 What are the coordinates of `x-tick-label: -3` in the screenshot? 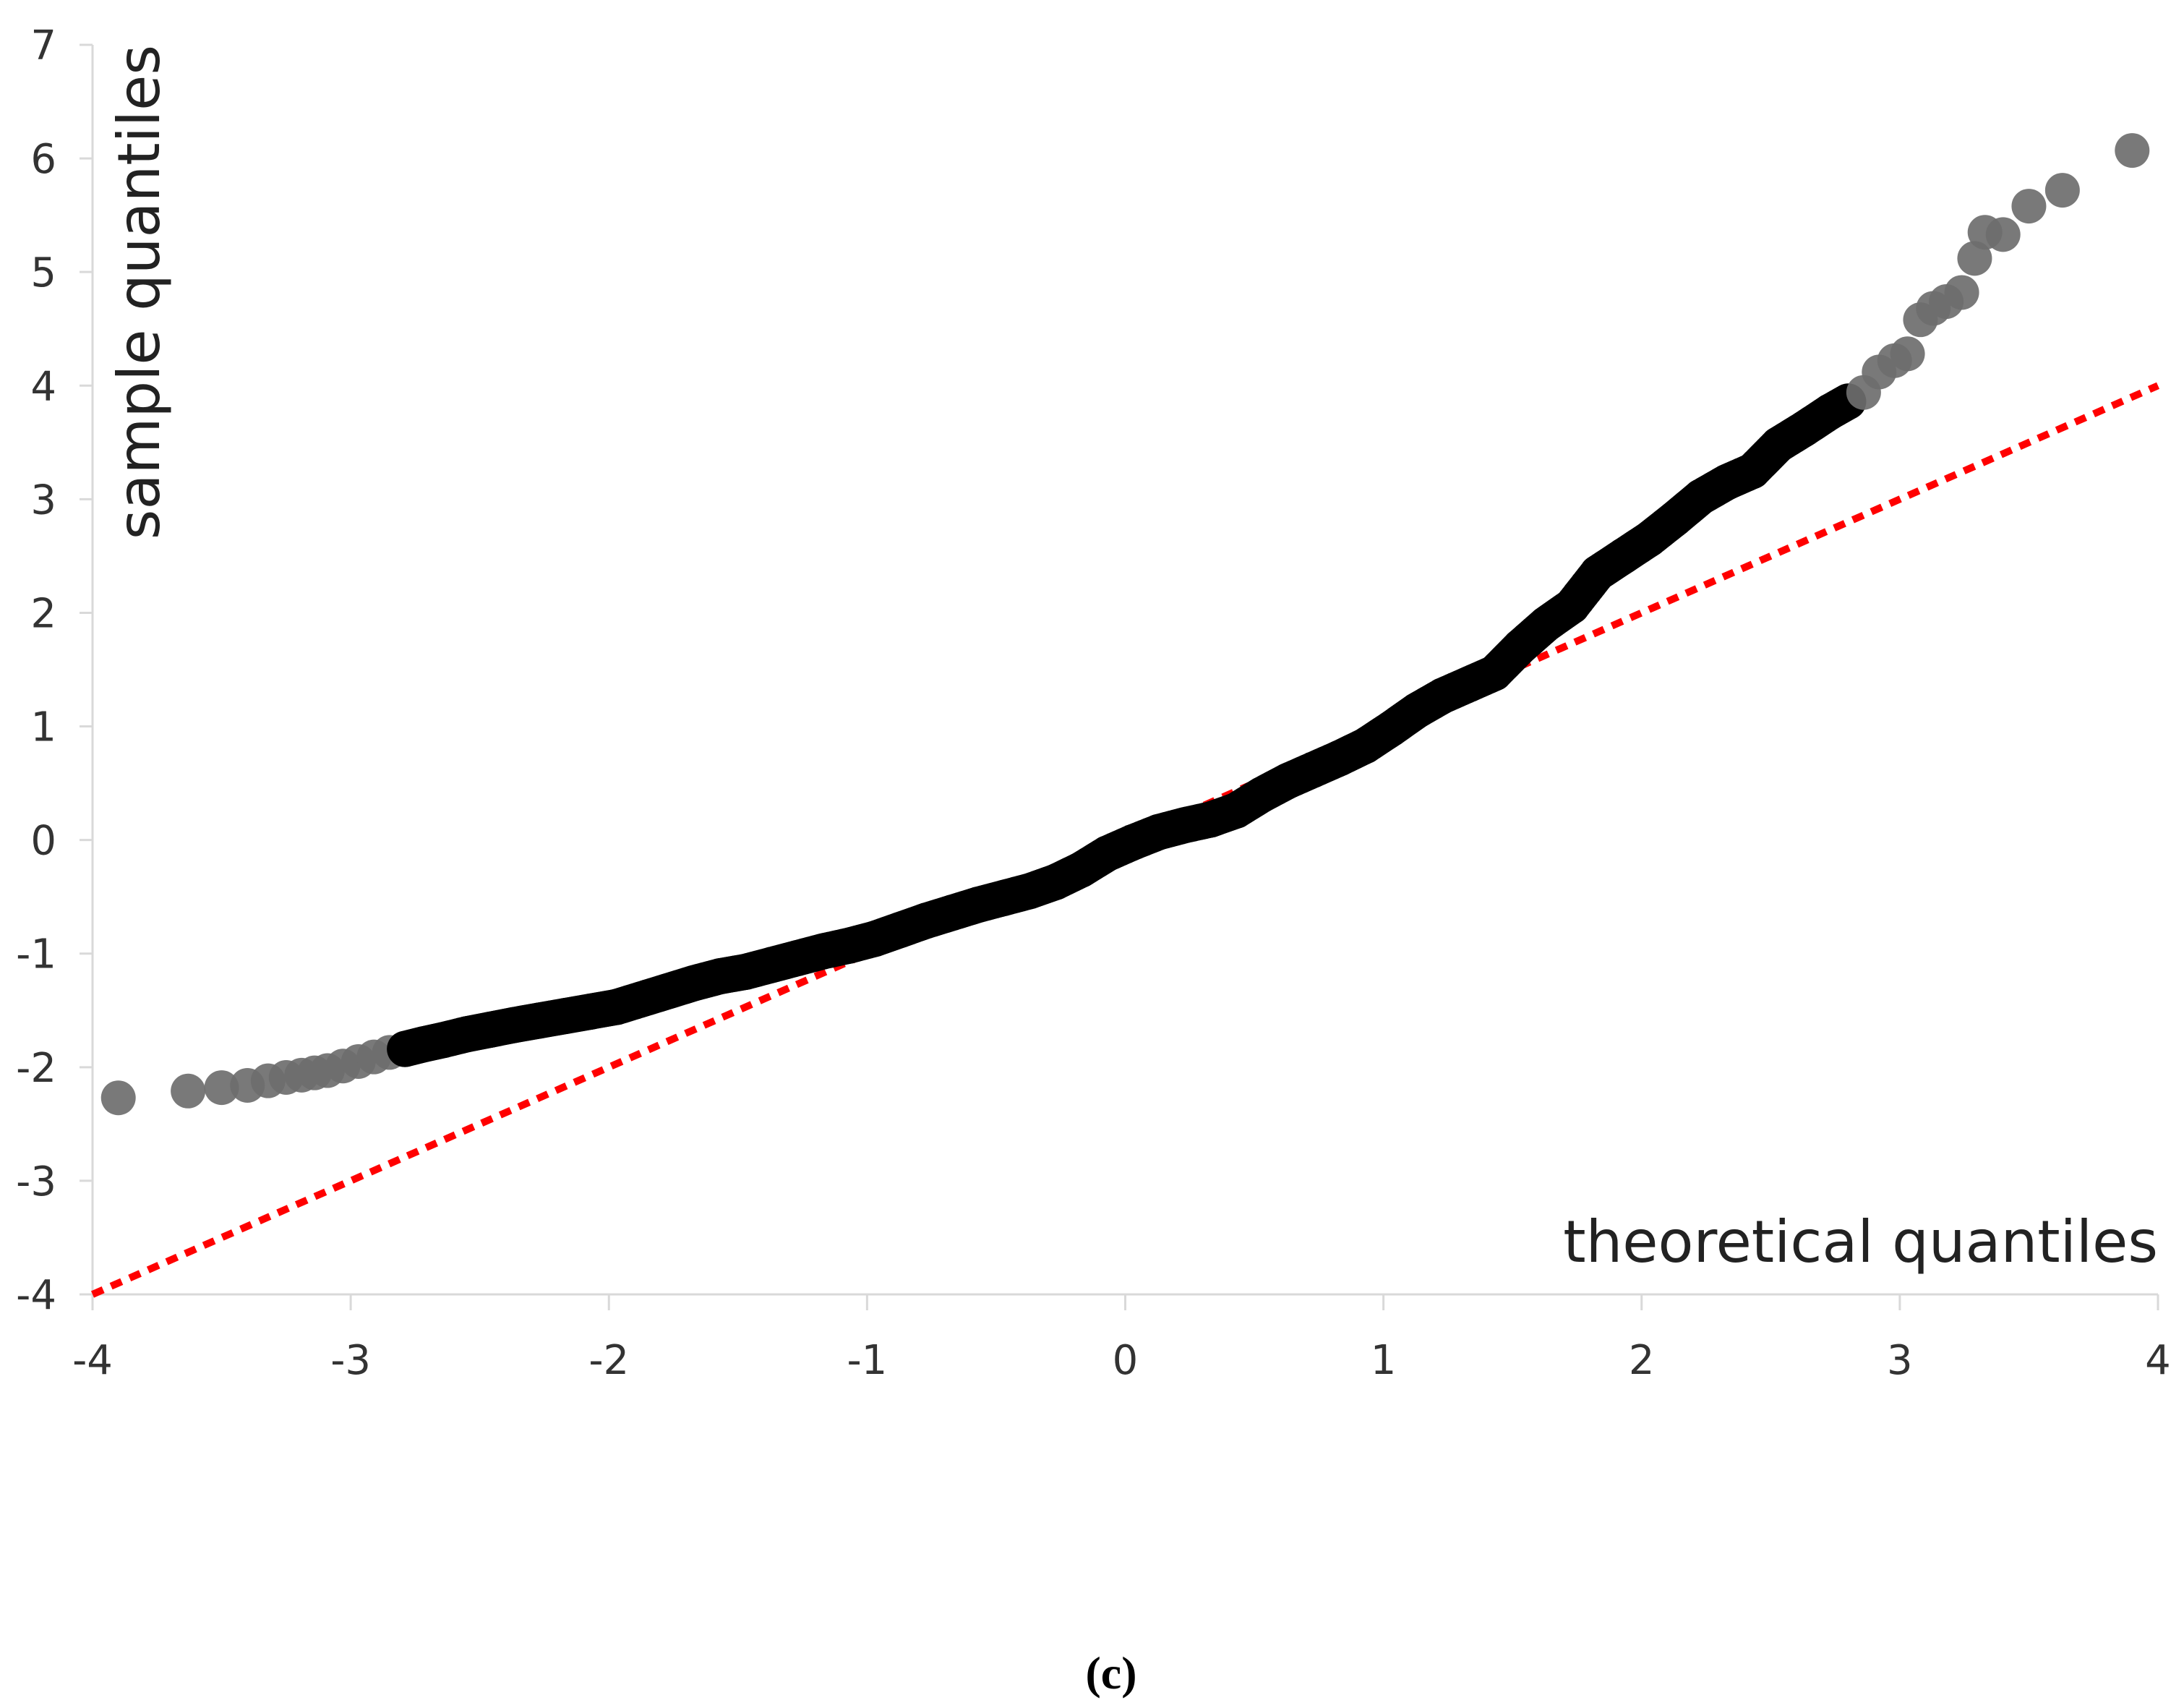 It's located at (350, 1361).